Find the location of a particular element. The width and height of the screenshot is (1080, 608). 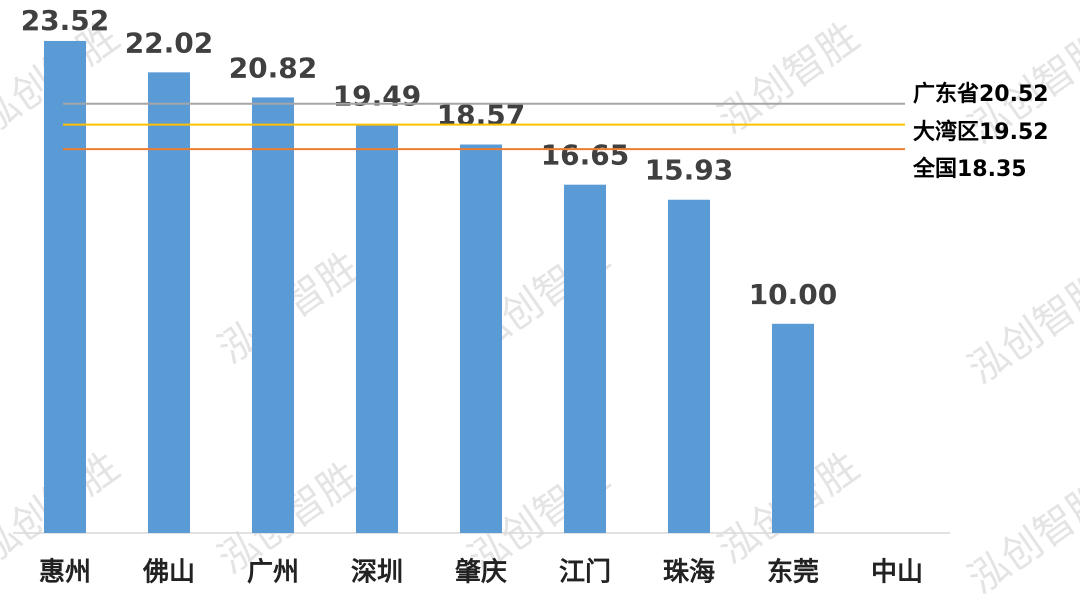

value-label: 15.93 is located at coordinates (689, 170).